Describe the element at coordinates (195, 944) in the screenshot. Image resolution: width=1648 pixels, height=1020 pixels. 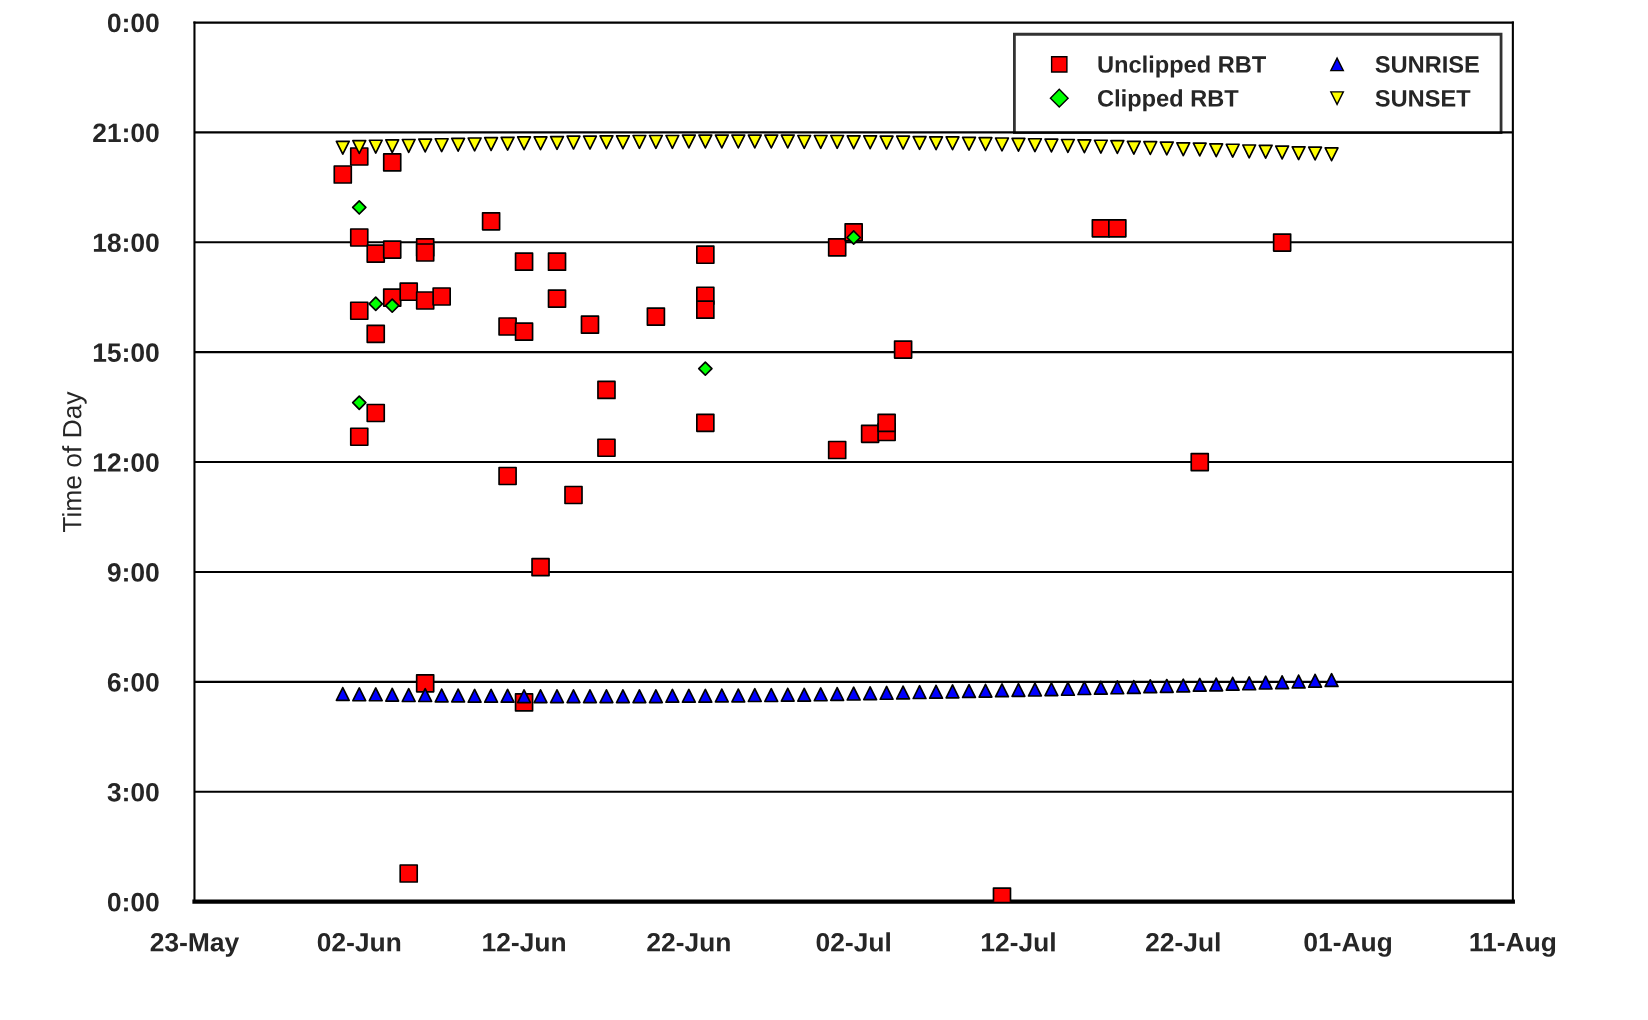
I see `x-tick-label: 23-May` at that location.